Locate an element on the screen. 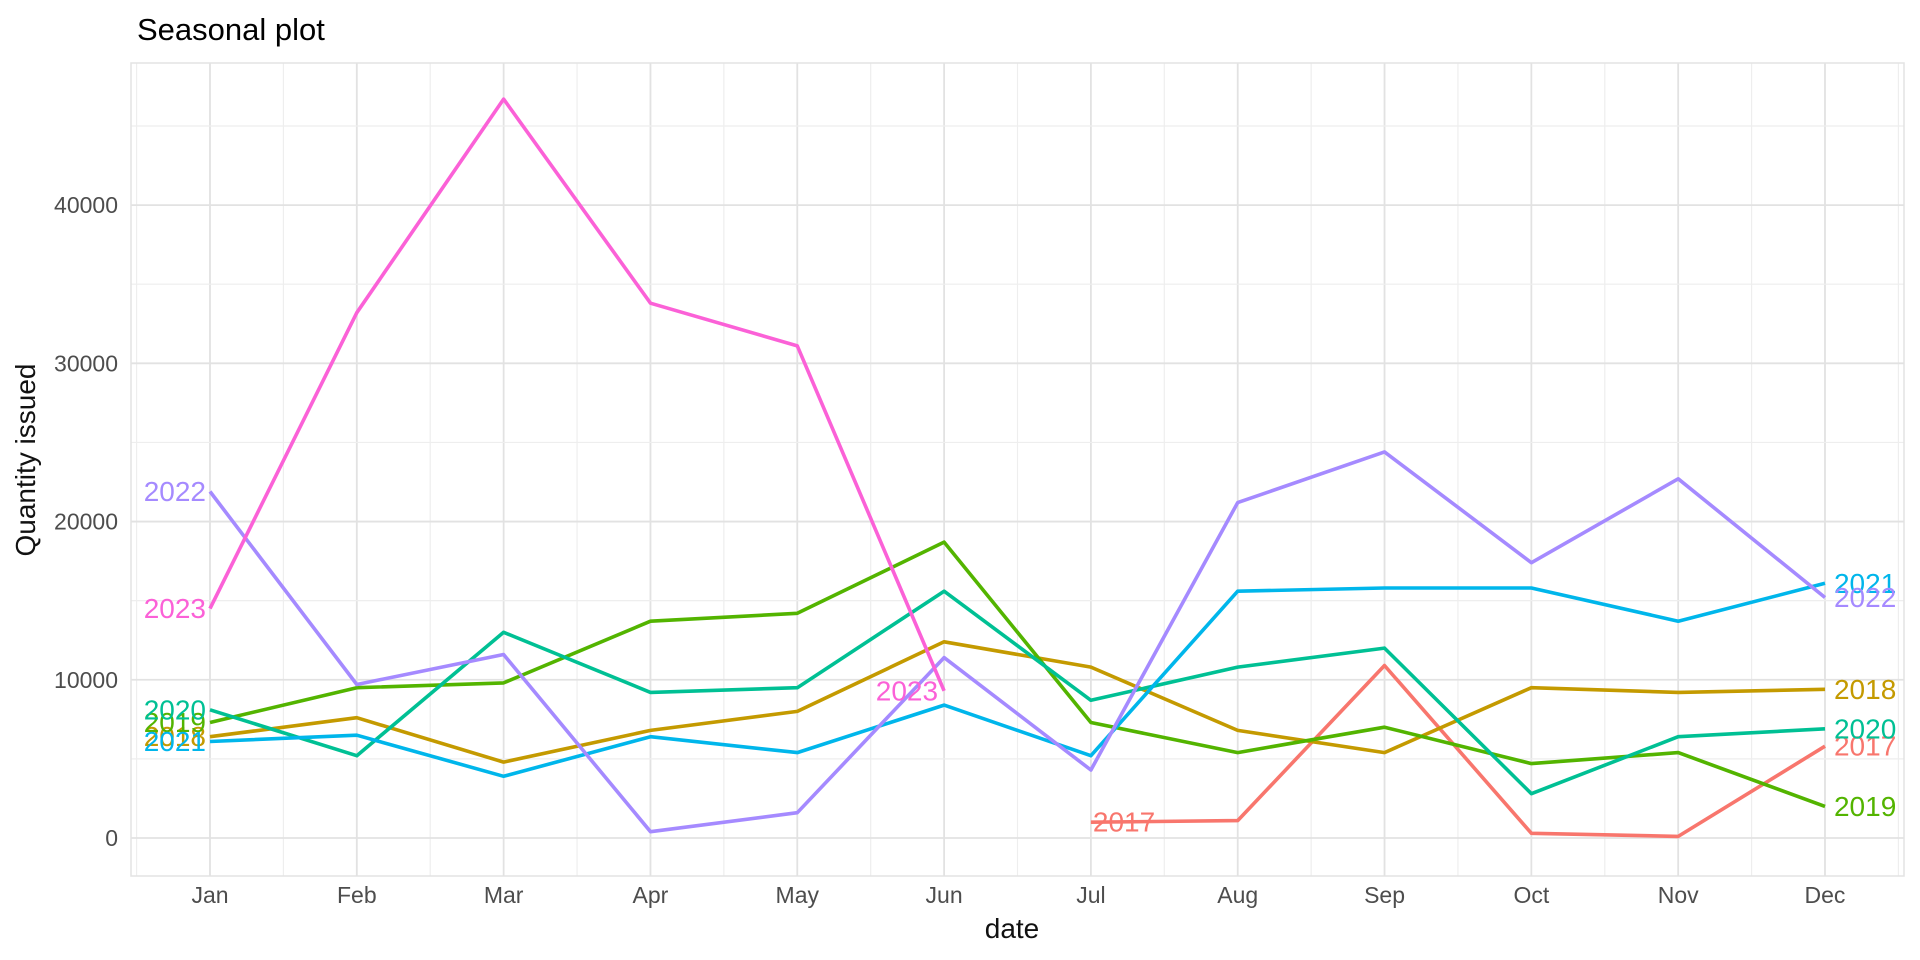 The height and width of the screenshot is (960, 1920). x-tick-May: May is located at coordinates (798, 895).